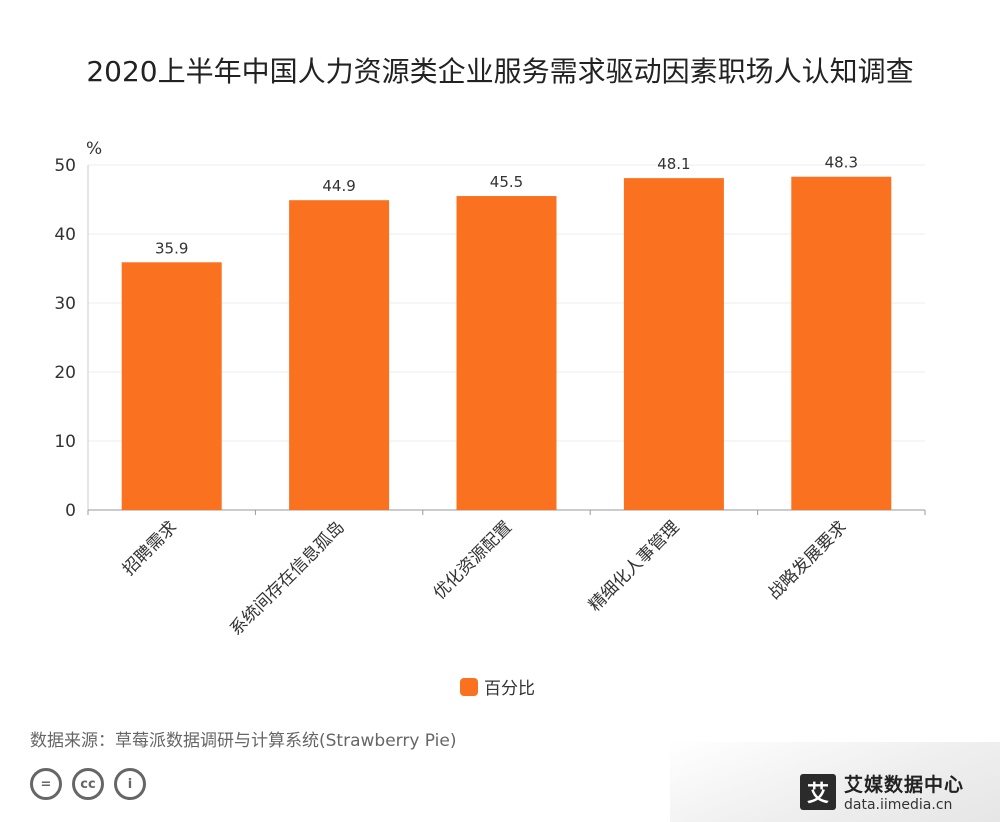  What do you see at coordinates (818, 791) in the screenshot?
I see `brand-logo-icon: 艾` at bounding box center [818, 791].